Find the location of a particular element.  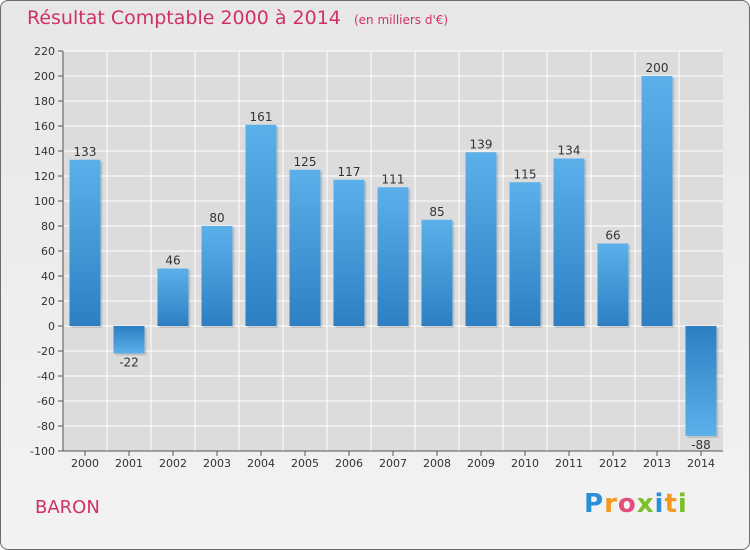

logo-letter: r is located at coordinates (611, 504).